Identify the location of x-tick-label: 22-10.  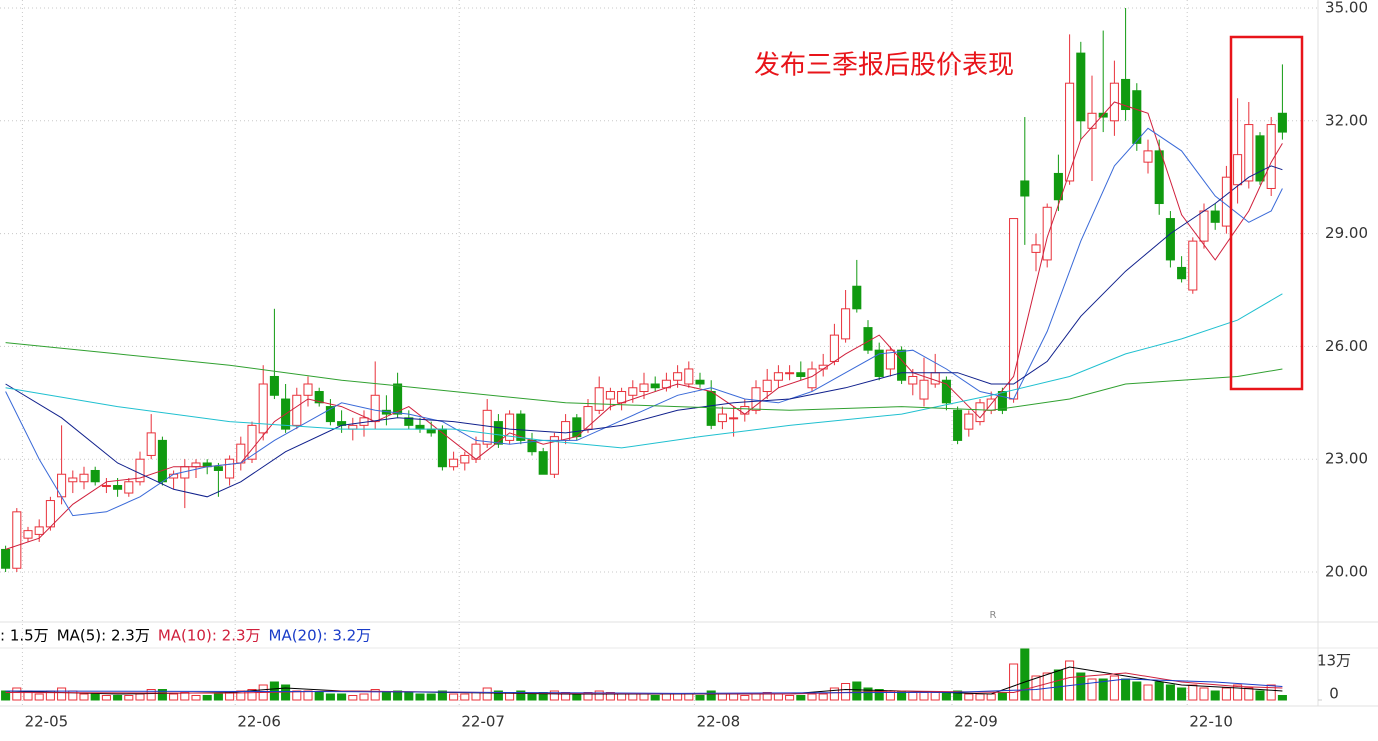
(1211, 722).